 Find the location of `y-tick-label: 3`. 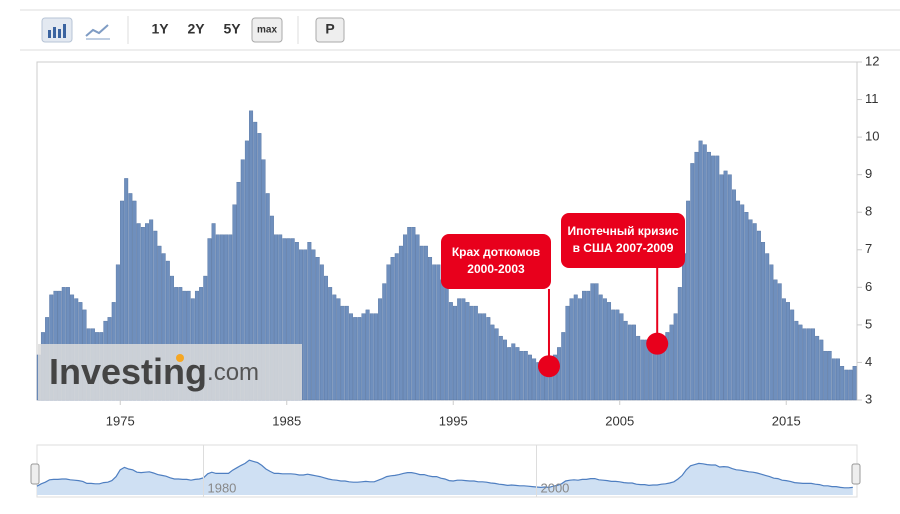

y-tick-label: 3 is located at coordinates (868, 398).